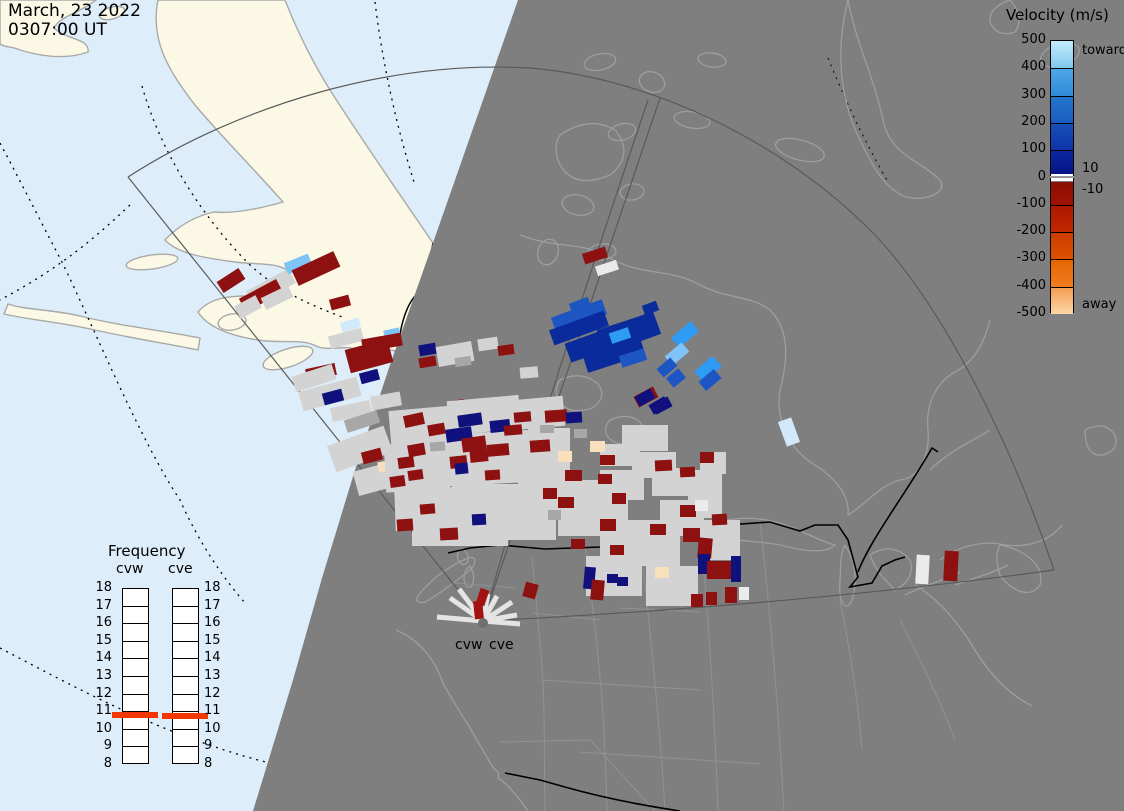  I want to click on date-label: March, 23 2022, so click(74, 11).